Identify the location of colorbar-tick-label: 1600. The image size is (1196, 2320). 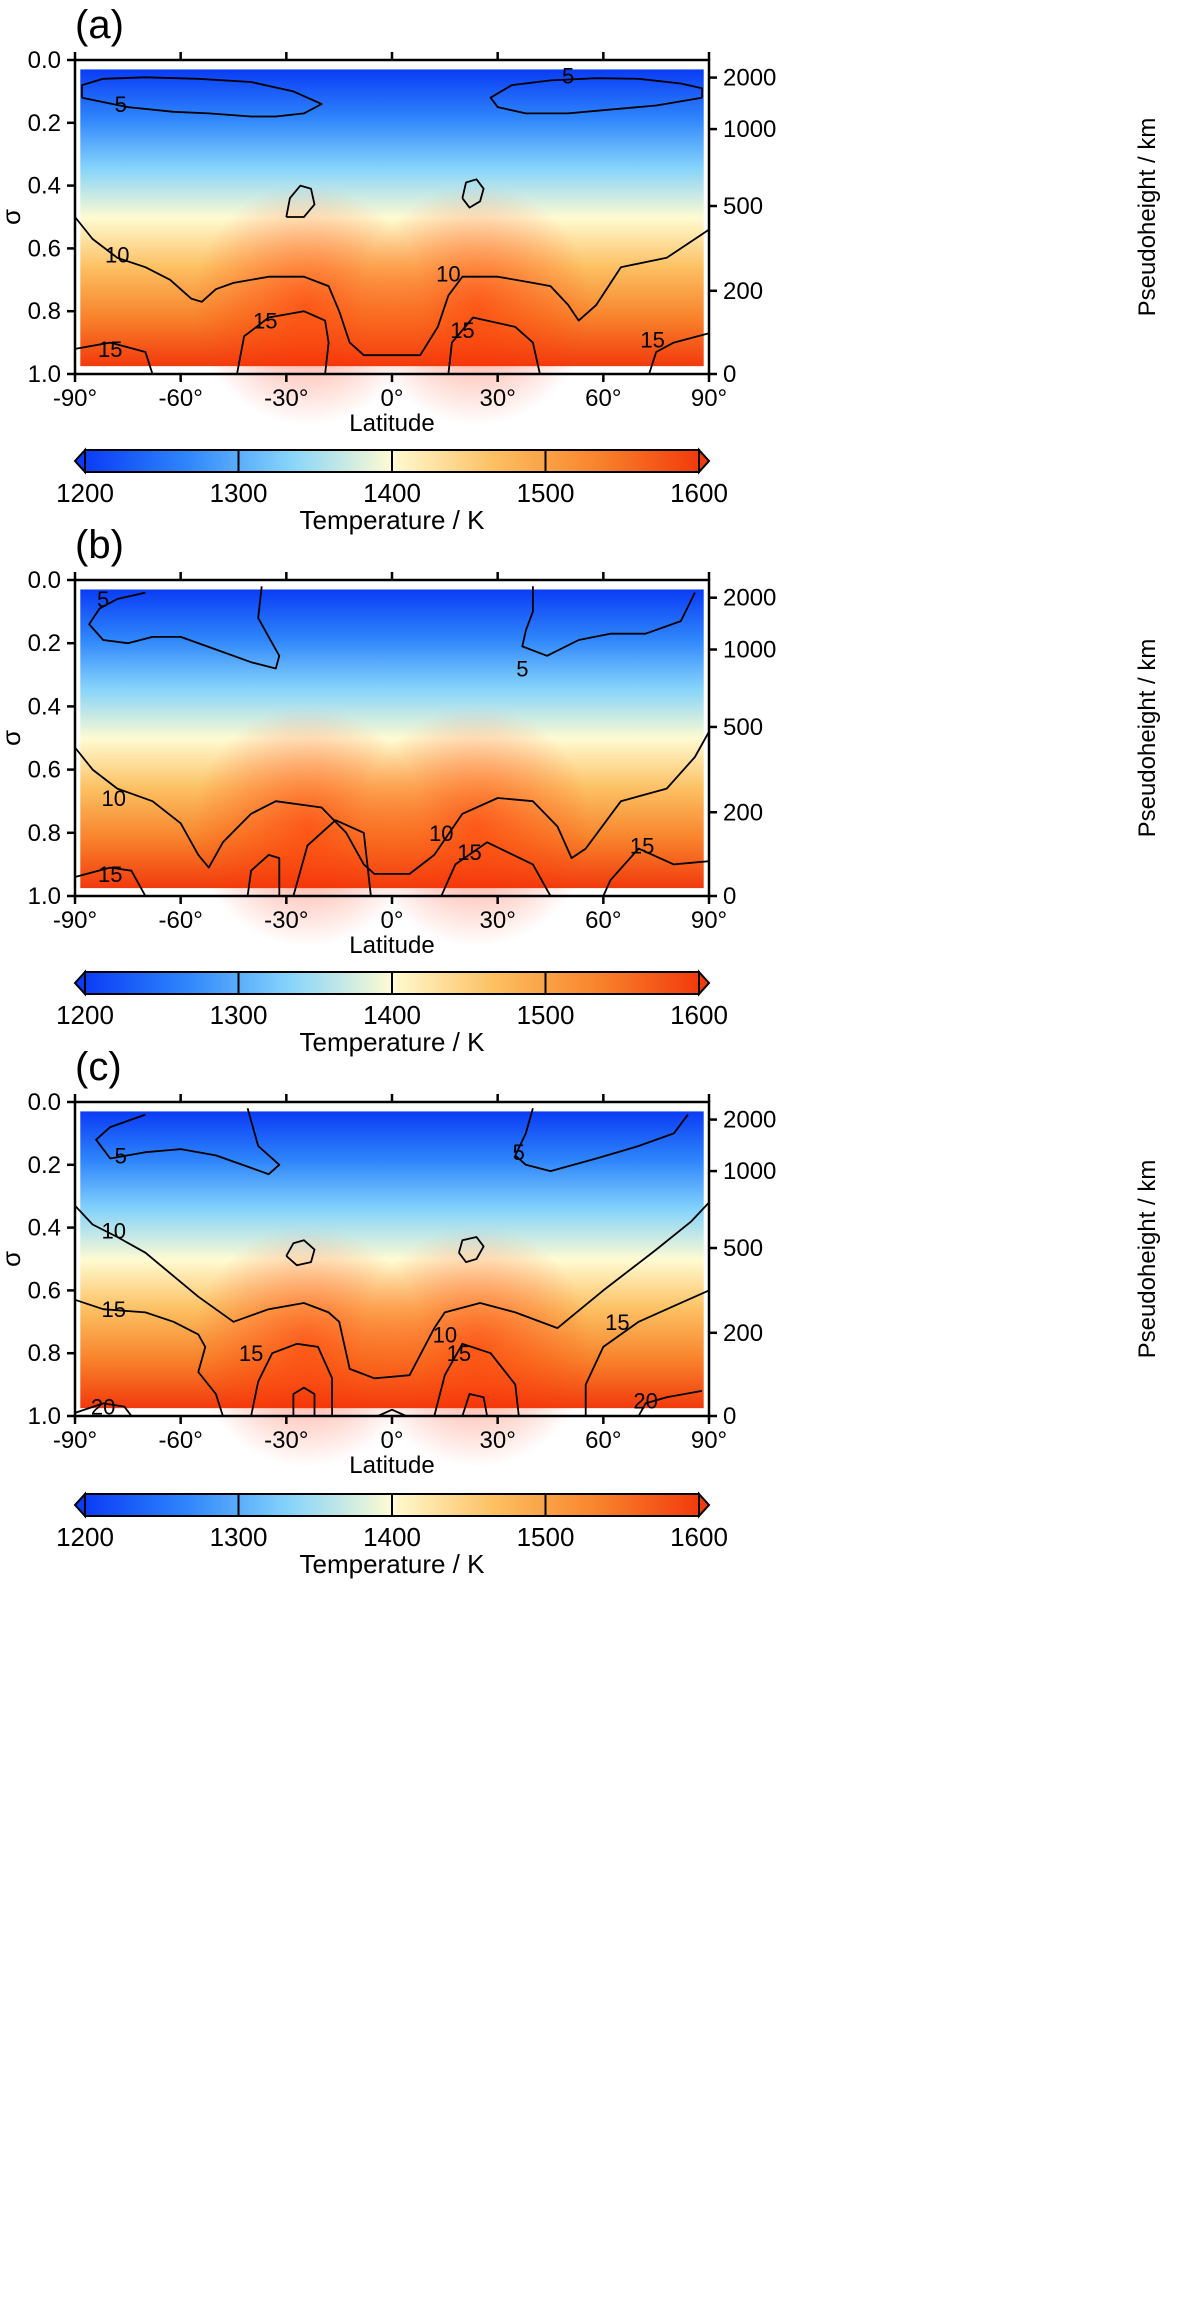
(699, 493).